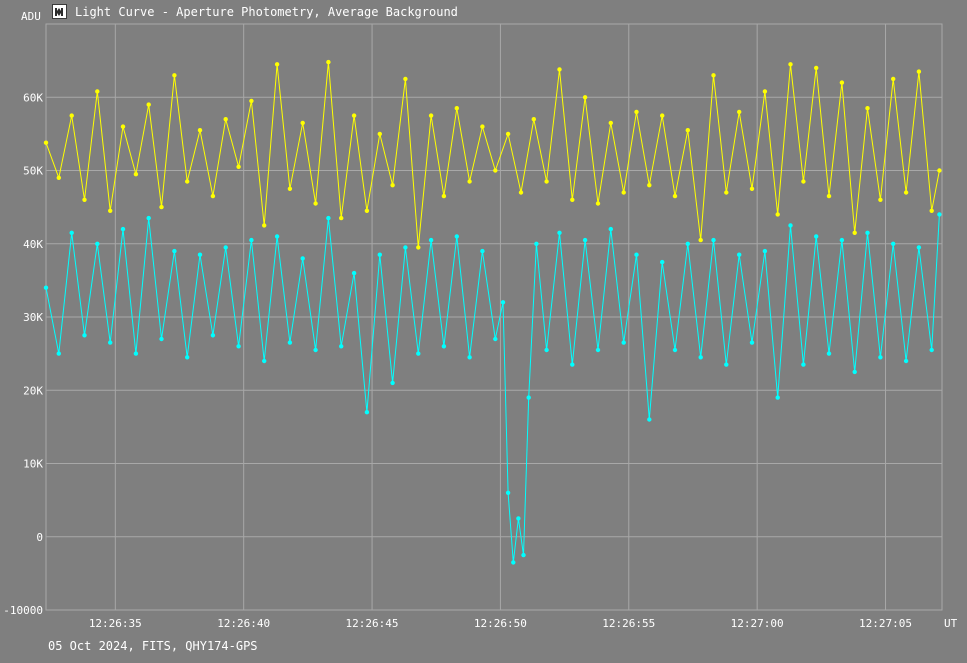 This screenshot has width=967, height=663. What do you see at coordinates (500, 623) in the screenshot?
I see `x-tick-label: 12:26:50` at bounding box center [500, 623].